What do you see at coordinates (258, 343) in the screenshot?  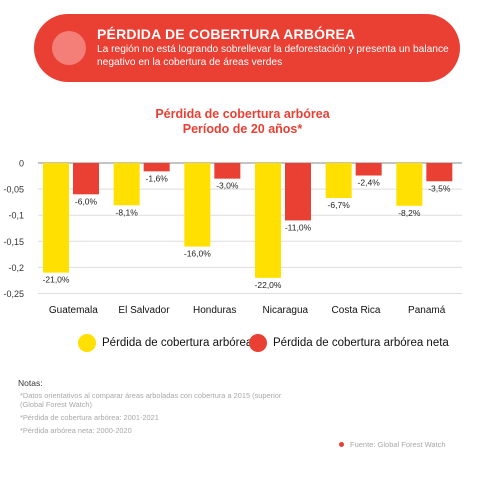 I see `legend-swatch-red` at bounding box center [258, 343].